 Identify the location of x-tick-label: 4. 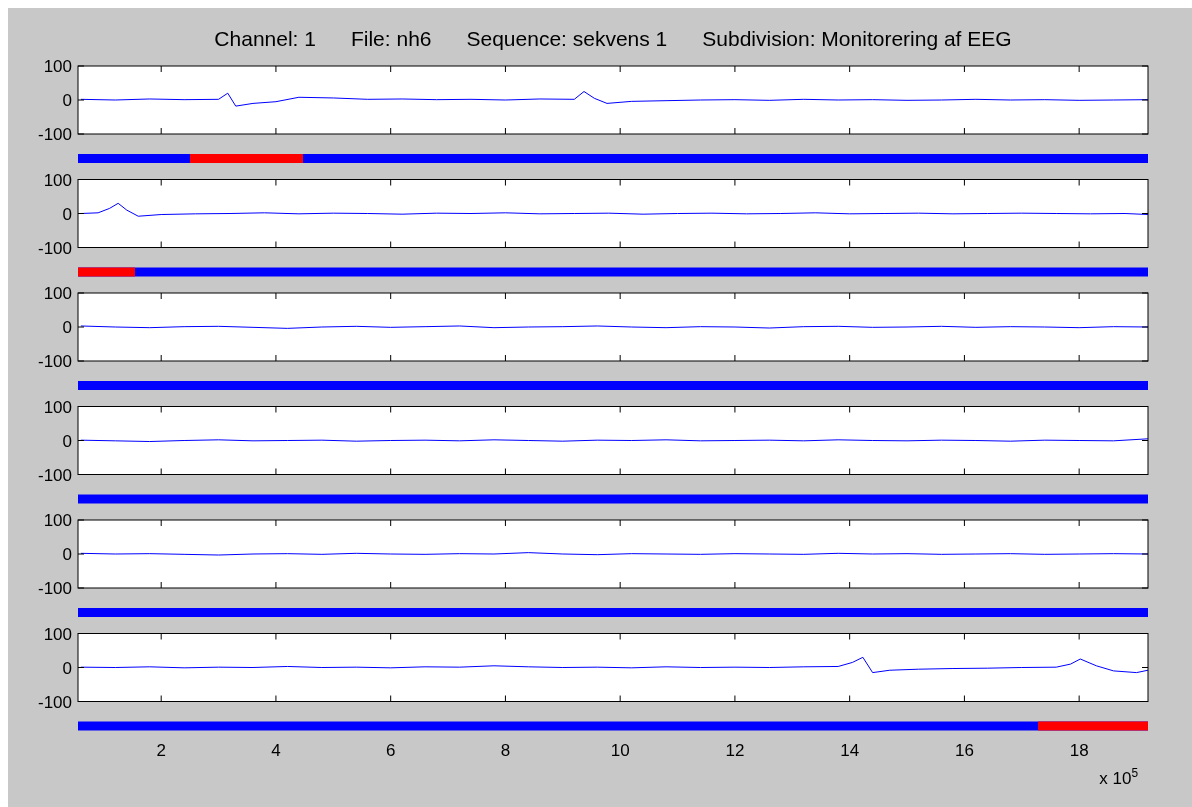
(276, 750).